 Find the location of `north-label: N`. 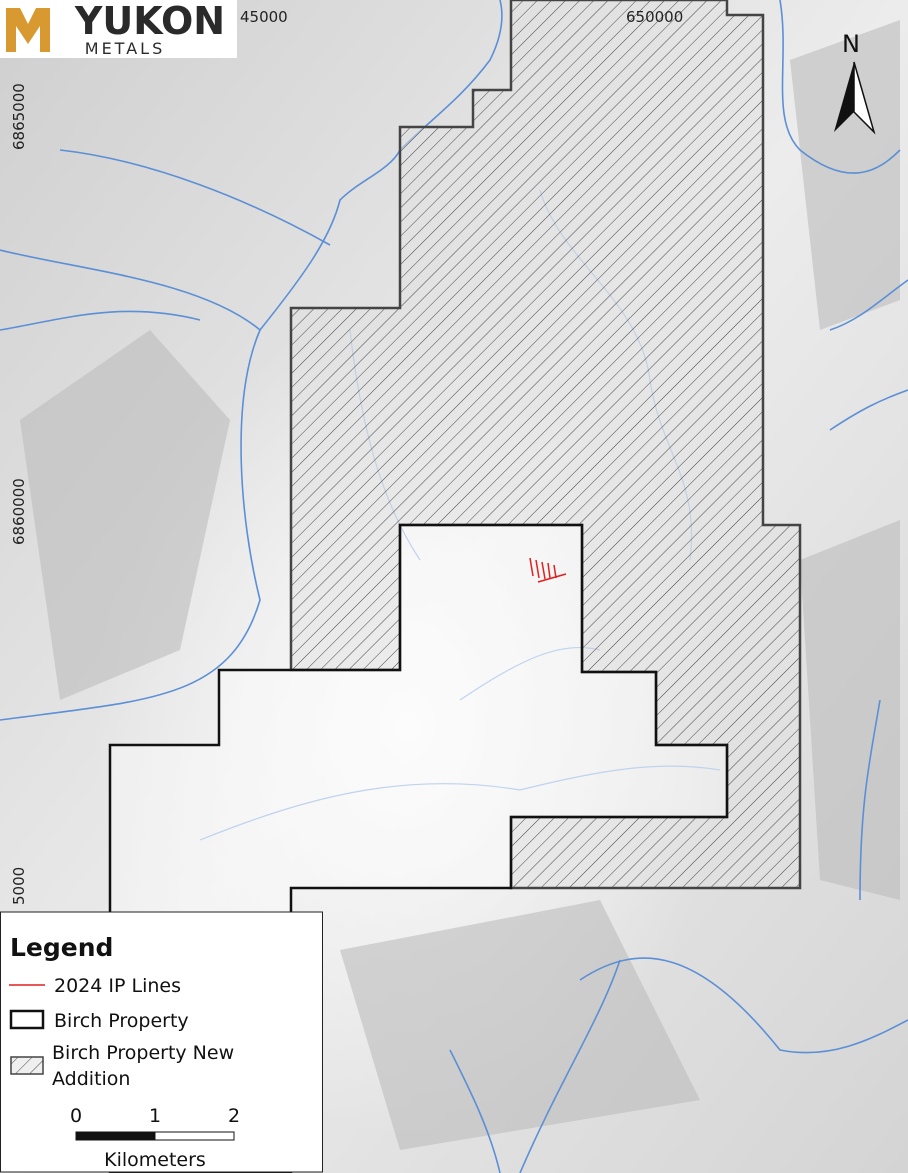

north-label: N is located at coordinates (851, 44).